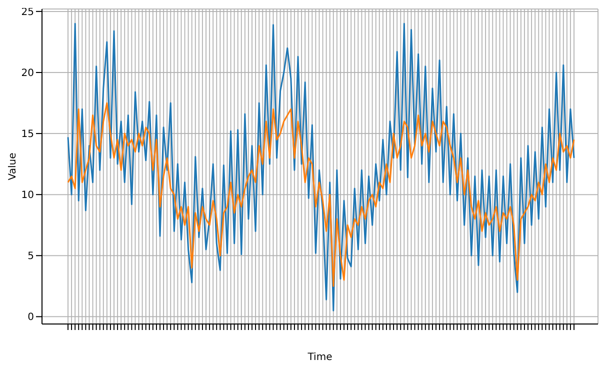  What do you see at coordinates (31, 318) in the screenshot?
I see `y-tick-label: 0` at bounding box center [31, 318].